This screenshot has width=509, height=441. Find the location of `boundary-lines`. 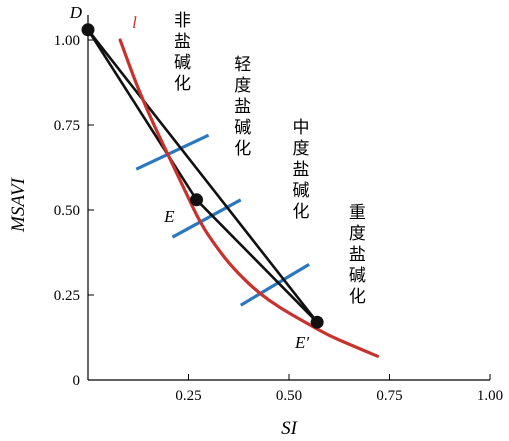

boundary-lines is located at coordinates (222, 220).